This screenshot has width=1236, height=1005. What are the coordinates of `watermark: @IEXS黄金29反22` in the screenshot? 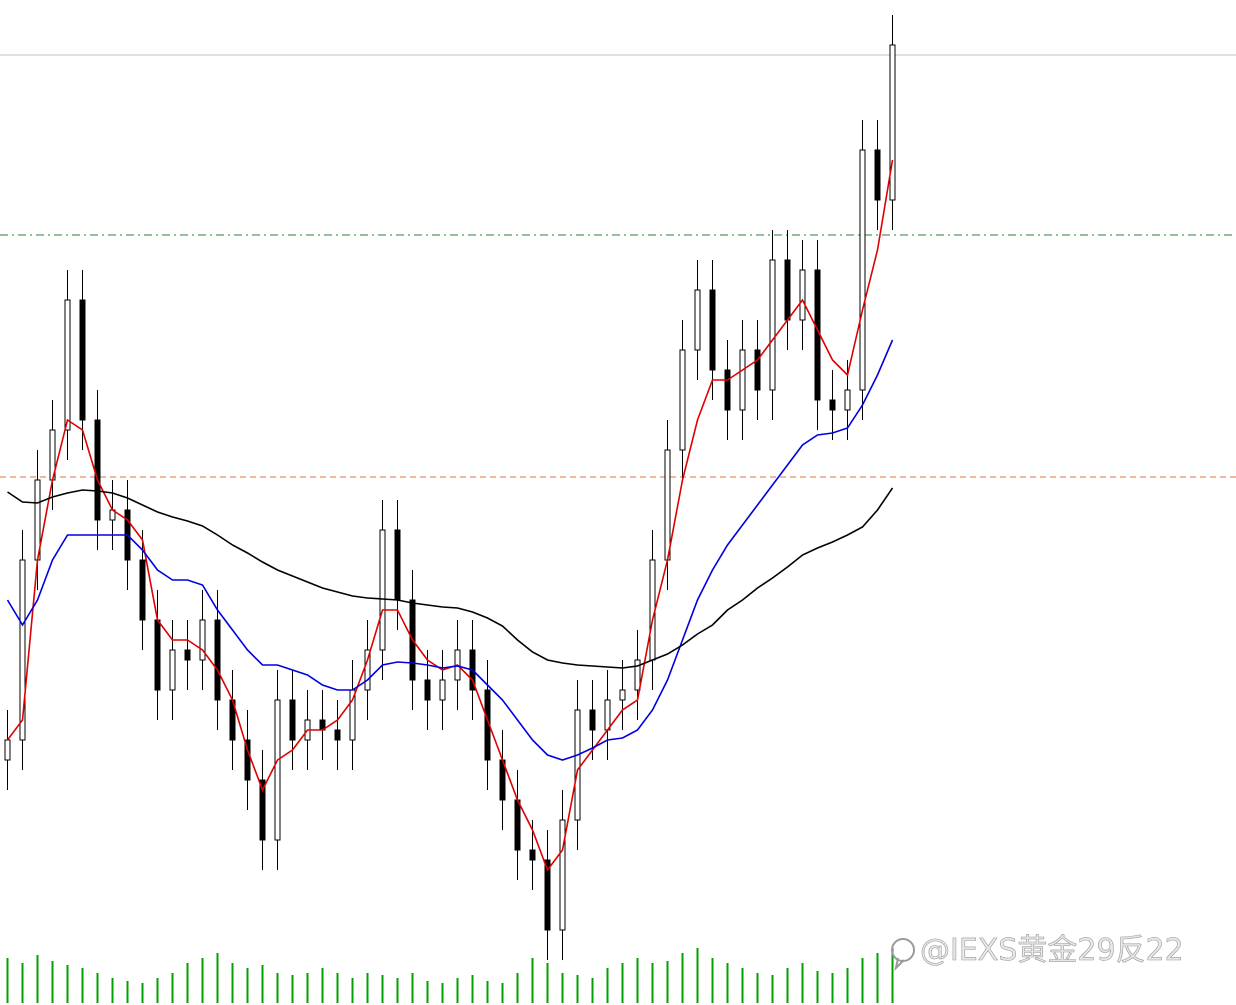 It's located at (1052, 950).